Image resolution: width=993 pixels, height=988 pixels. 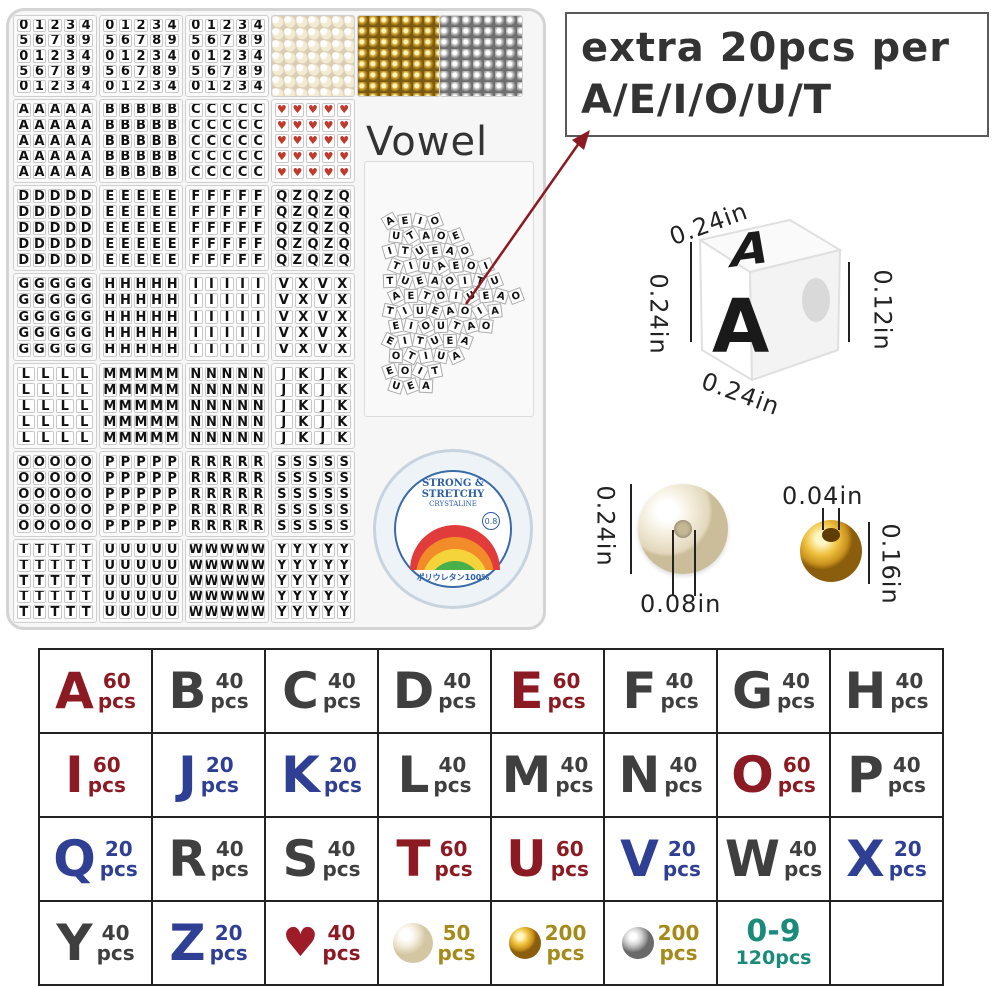 I want to click on letter-bead: B, so click(x=125, y=141).